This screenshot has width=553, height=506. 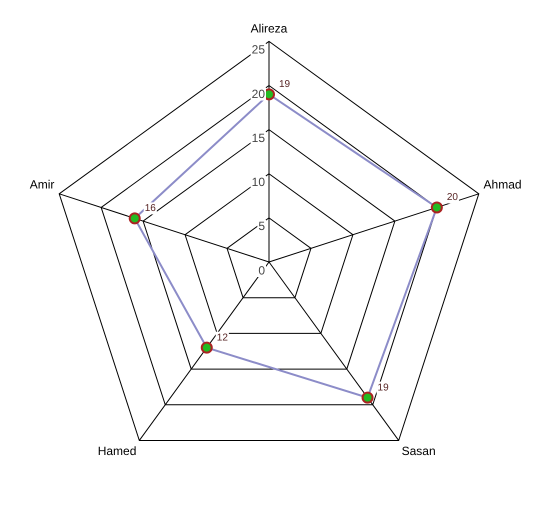 What do you see at coordinates (259, 137) in the screenshot?
I see `y-tick-label: 15` at bounding box center [259, 137].